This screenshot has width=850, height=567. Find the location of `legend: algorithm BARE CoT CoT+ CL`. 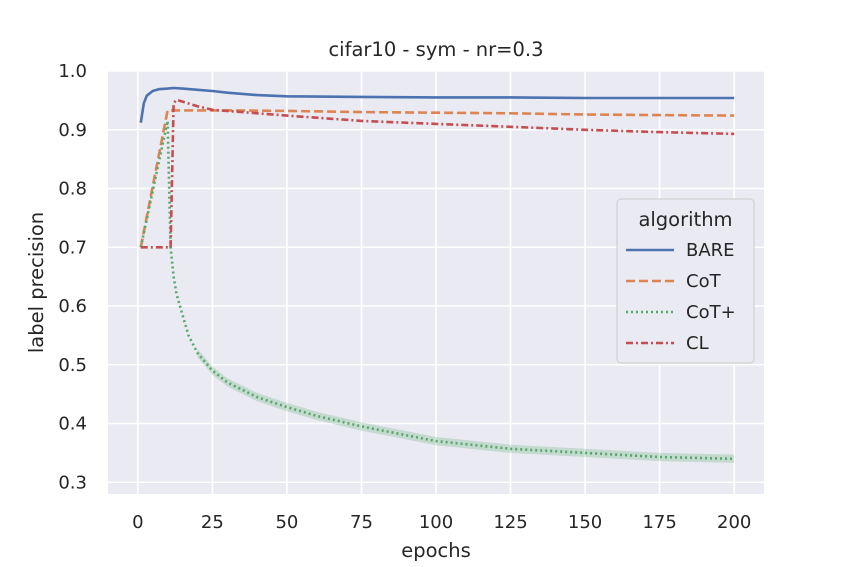

legend: algorithm BARE CoT CoT+ CL is located at coordinates (685, 281).